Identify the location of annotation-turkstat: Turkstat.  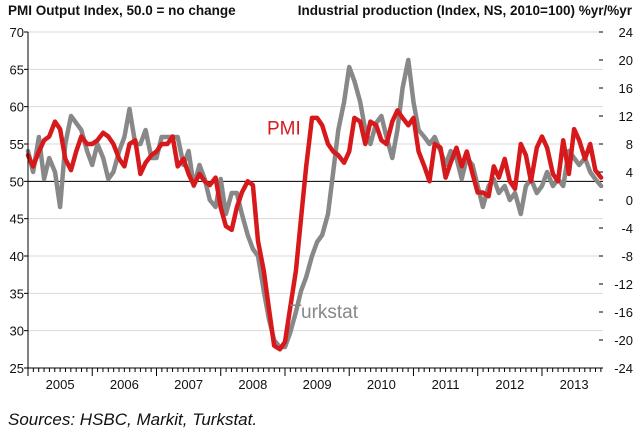
(324, 312).